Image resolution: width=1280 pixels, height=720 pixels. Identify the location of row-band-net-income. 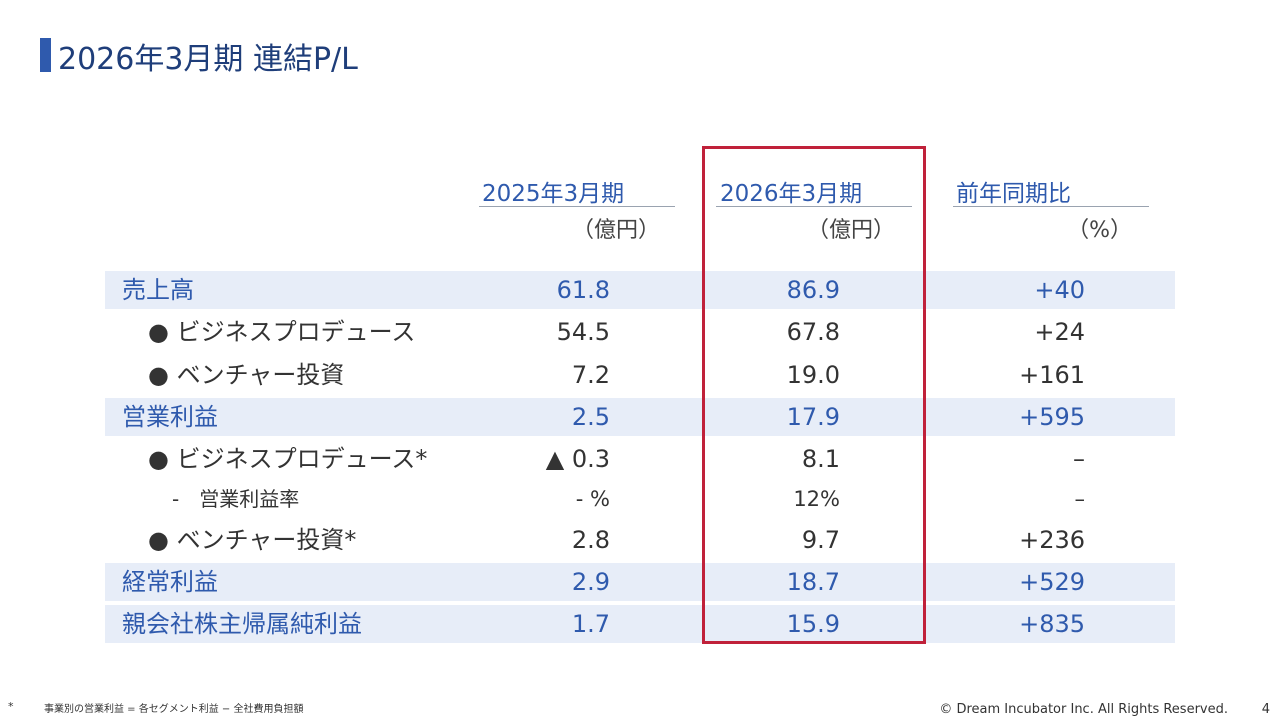
(640, 624).